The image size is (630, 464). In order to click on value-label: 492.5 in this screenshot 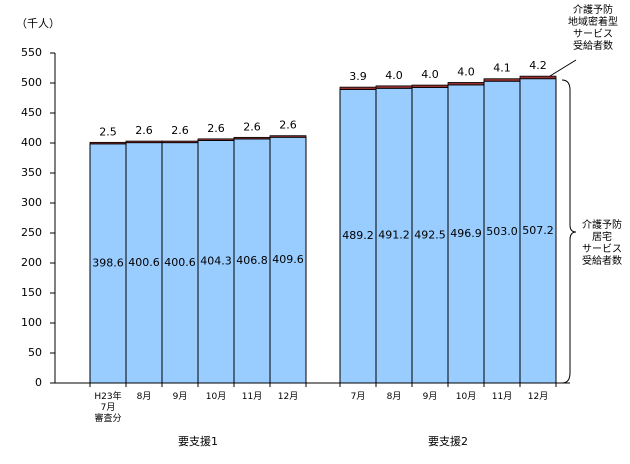, I will do `click(430, 234)`.